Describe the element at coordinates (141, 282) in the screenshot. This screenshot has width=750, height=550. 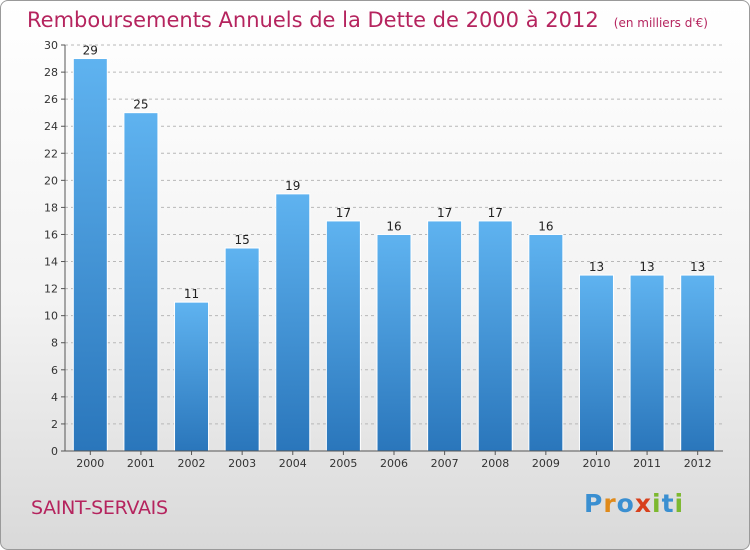
I see `bar-2001` at that location.